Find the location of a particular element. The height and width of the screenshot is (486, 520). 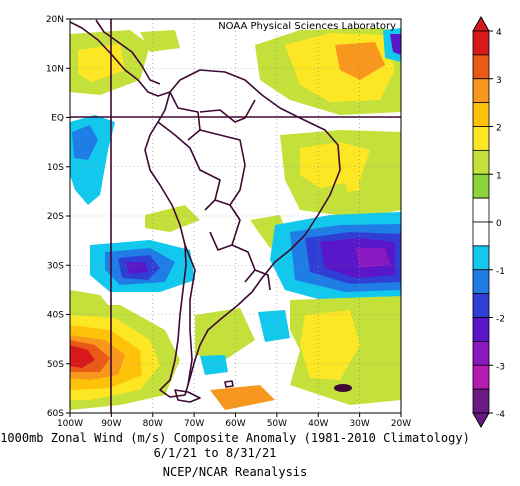

lat-tick-label: 40S is located at coordinates (55, 316).